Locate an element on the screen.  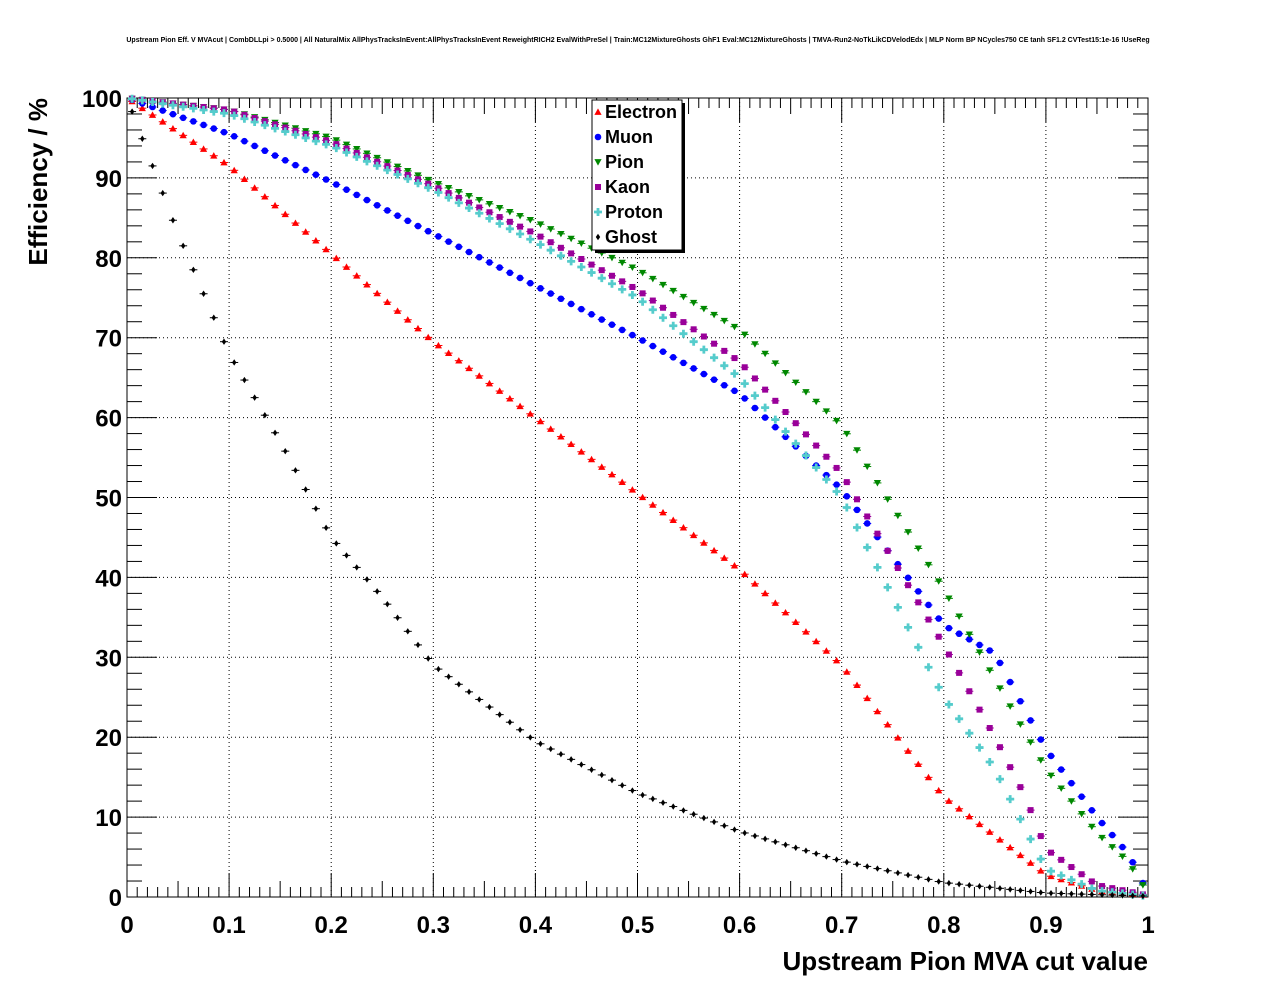
legend-label-ghost: Ghost is located at coordinates (631, 237).